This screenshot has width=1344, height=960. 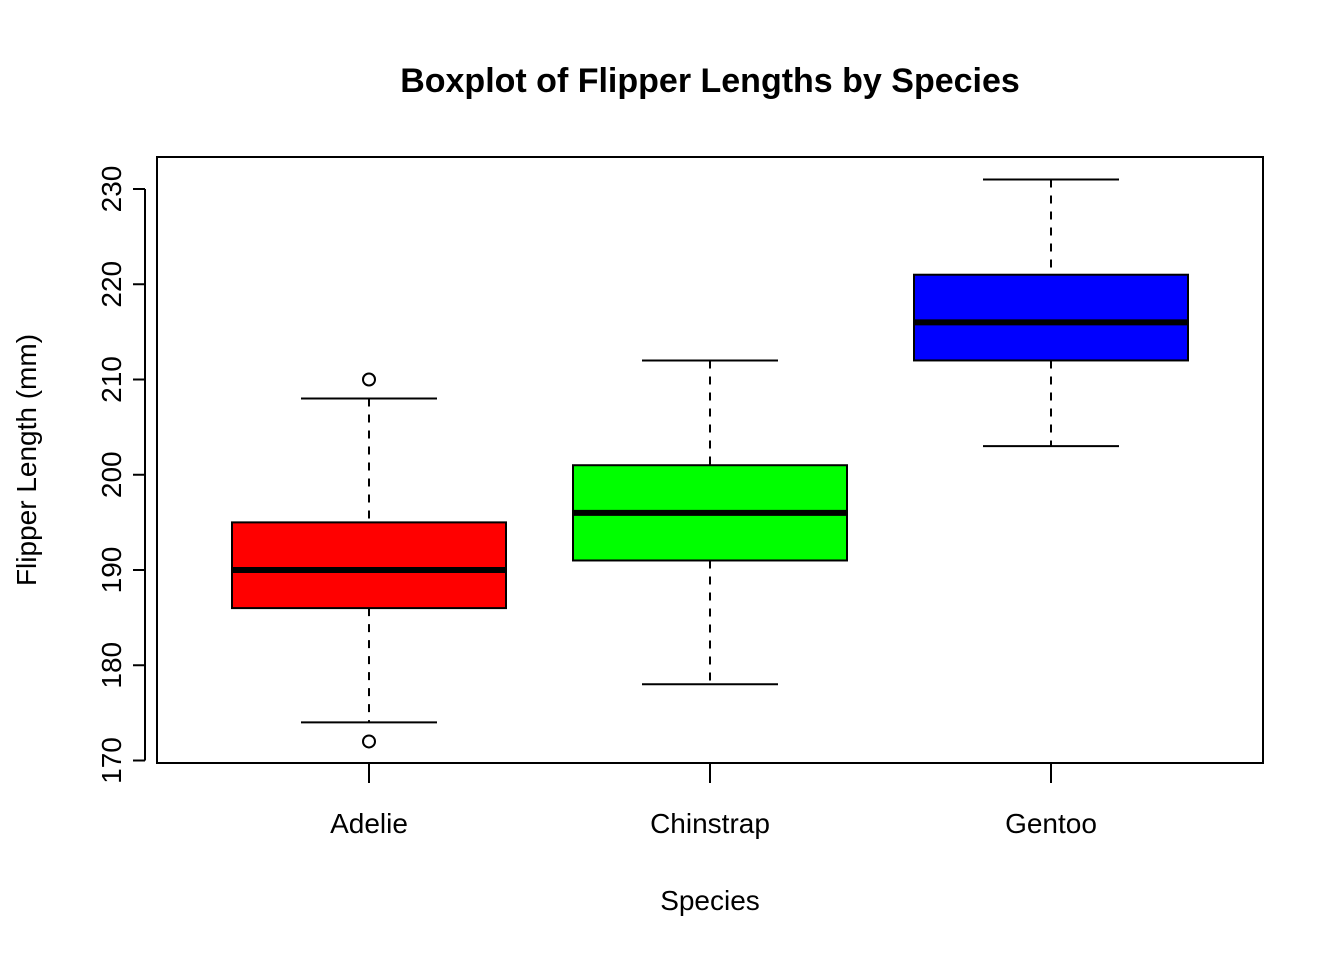 I want to click on x-tick-label: Chinstrap, so click(x=710, y=823).